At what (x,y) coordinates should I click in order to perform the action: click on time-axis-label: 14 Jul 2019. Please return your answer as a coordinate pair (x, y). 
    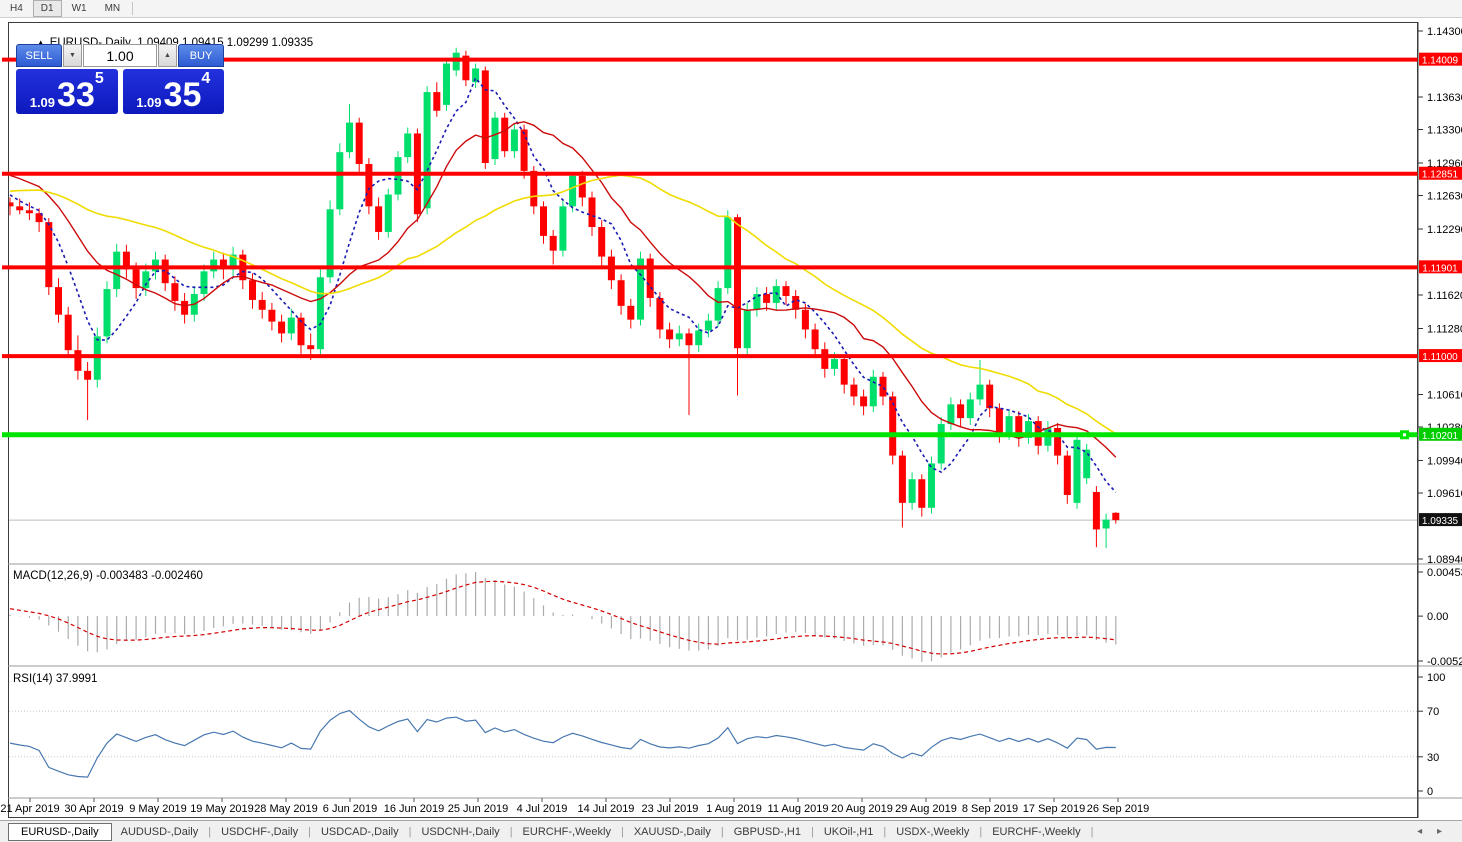
    Looking at the image, I should click on (606, 809).